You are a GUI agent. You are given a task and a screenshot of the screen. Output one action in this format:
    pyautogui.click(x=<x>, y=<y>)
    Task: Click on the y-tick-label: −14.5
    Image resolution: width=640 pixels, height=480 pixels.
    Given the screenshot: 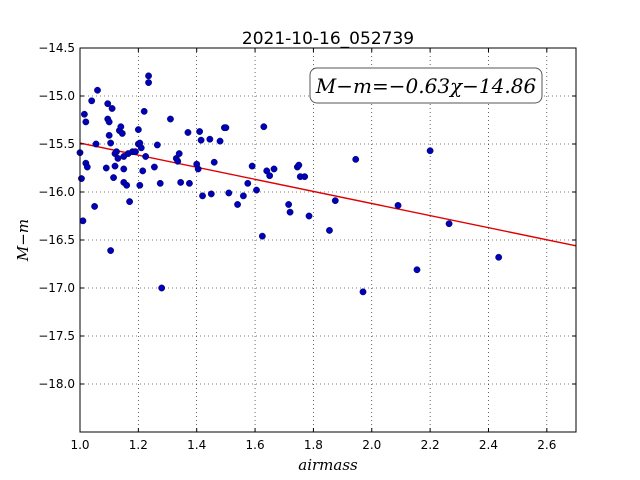 What is the action you would take?
    pyautogui.click(x=56, y=48)
    